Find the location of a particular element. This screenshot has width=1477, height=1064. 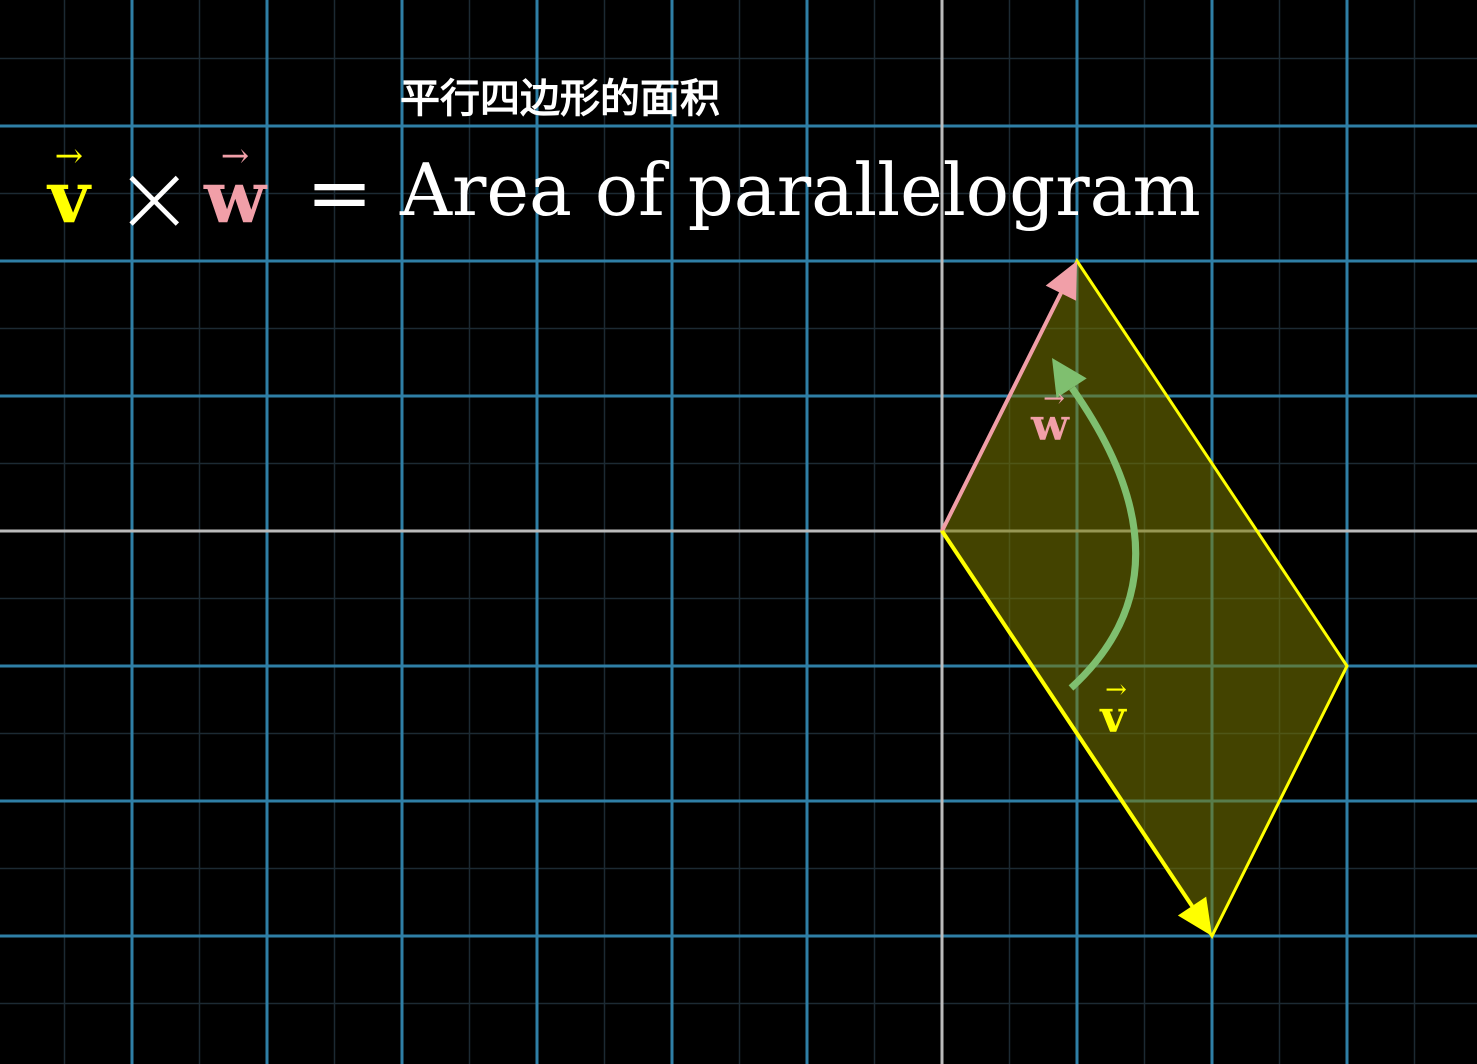

formula-v: → v is located at coordinates (69, 187).